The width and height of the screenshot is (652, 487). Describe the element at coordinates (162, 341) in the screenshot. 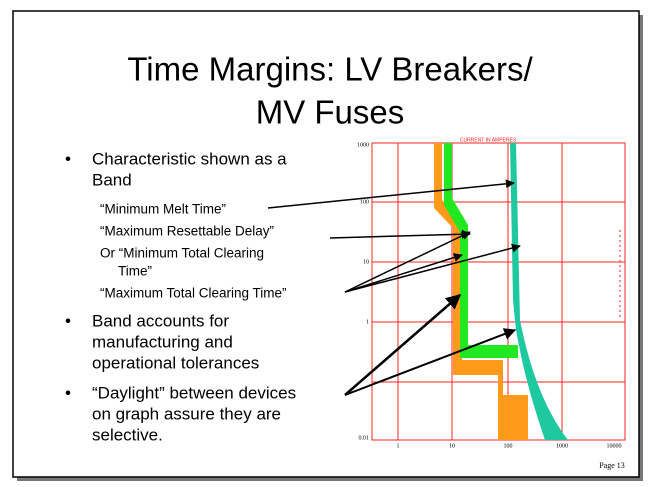

I see `bullet-text: manufacturing and` at that location.